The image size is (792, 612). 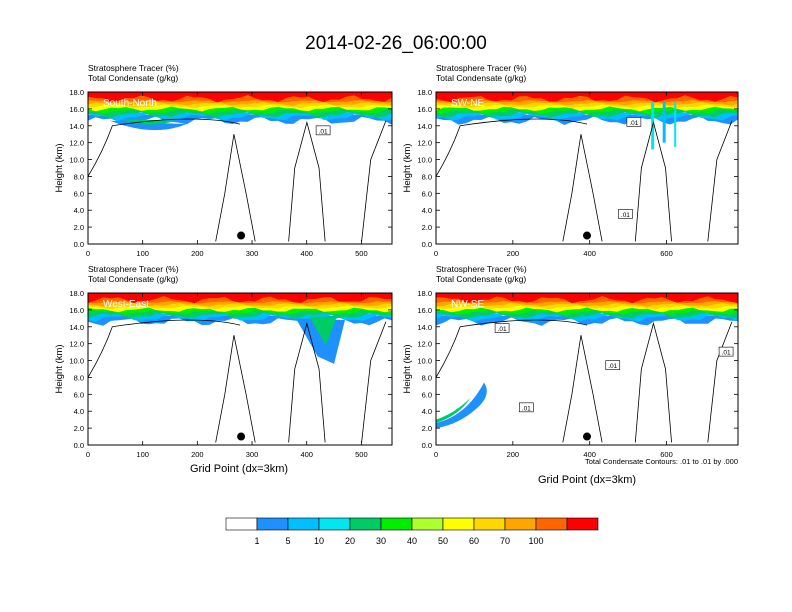 What do you see at coordinates (474, 541) in the screenshot?
I see `colorbar-label: 60` at bounding box center [474, 541].